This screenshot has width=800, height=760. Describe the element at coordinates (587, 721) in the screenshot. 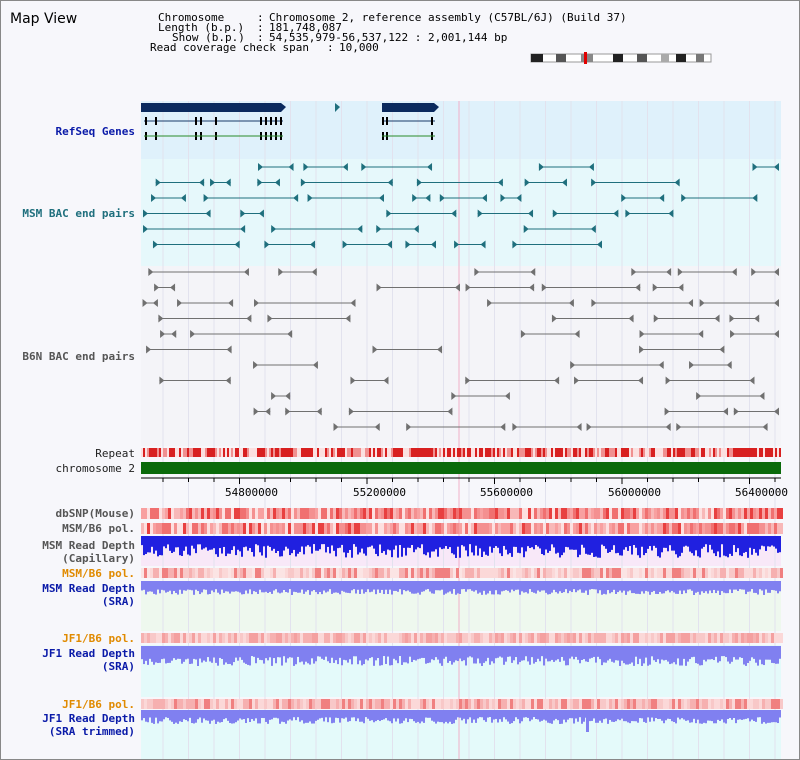

I see `jf1-depth-trim-spike` at that location.